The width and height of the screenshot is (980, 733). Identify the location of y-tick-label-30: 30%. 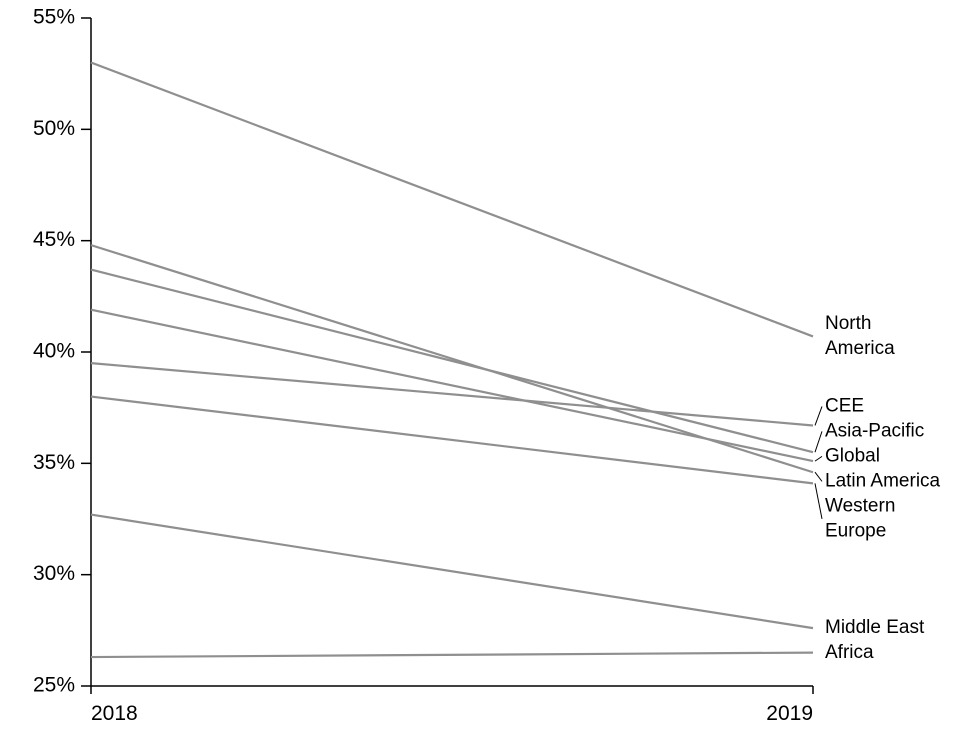
(54, 573).